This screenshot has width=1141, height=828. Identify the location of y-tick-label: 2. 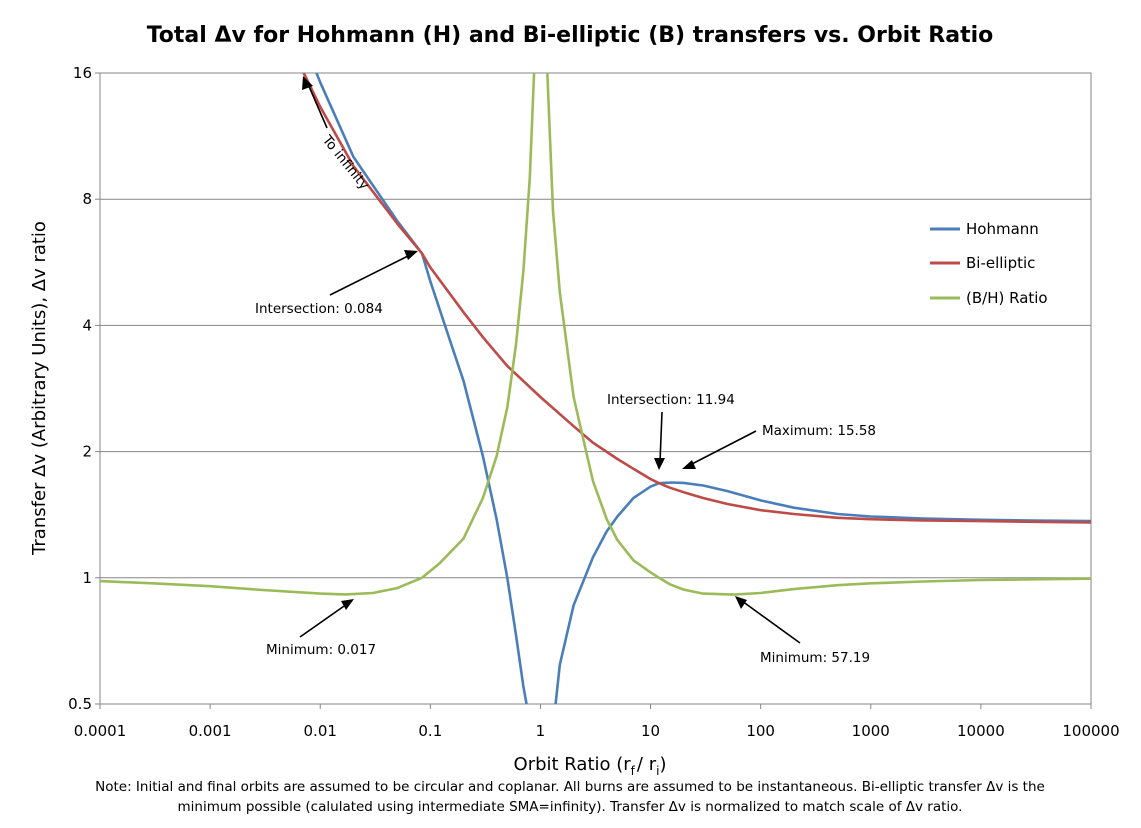
(87, 452).